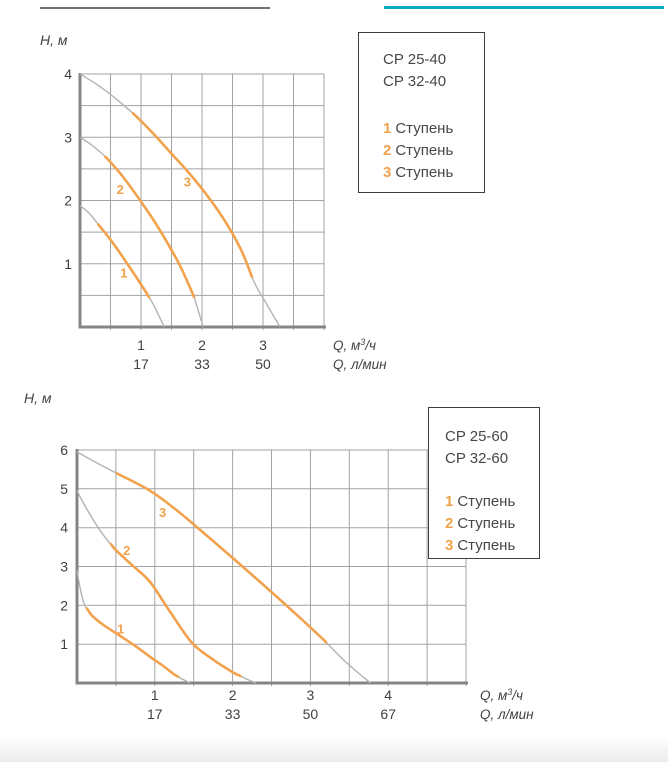  Describe the element at coordinates (334, 748) in the screenshot. I see `page-bottom-fade` at that location.